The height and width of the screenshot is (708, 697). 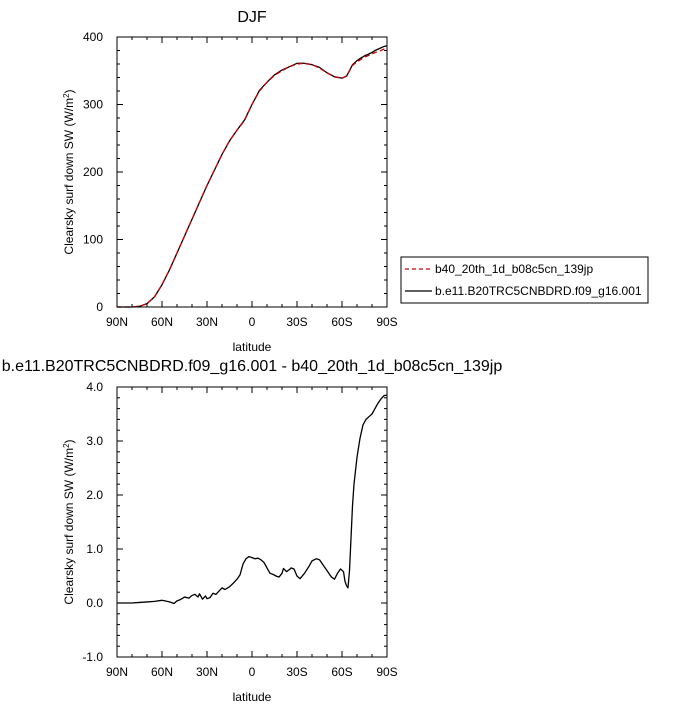 What do you see at coordinates (538, 291) in the screenshot?
I see `legend-entry-series-2: b.e11.B20TRC5CNBDRD.f09_g16.001` at bounding box center [538, 291].